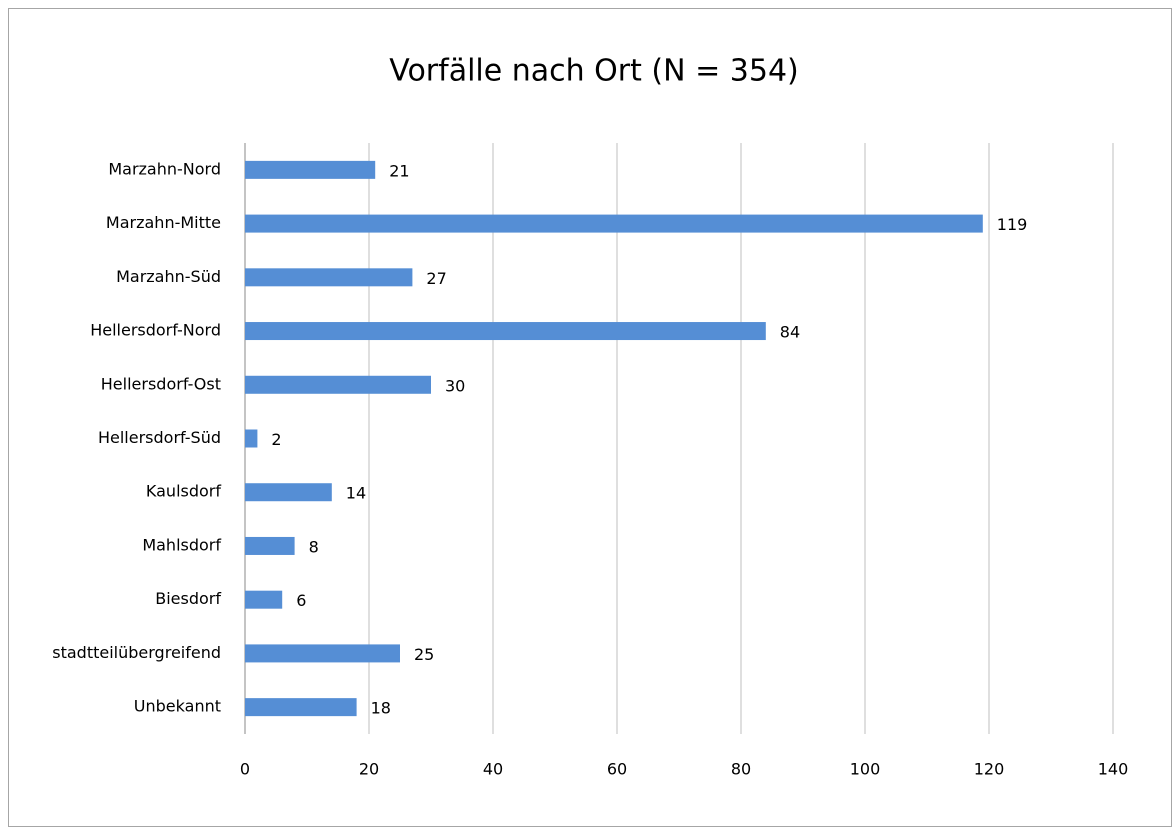  Describe the element at coordinates (369, 769) in the screenshot. I see `x-tick-label: 20` at that location.